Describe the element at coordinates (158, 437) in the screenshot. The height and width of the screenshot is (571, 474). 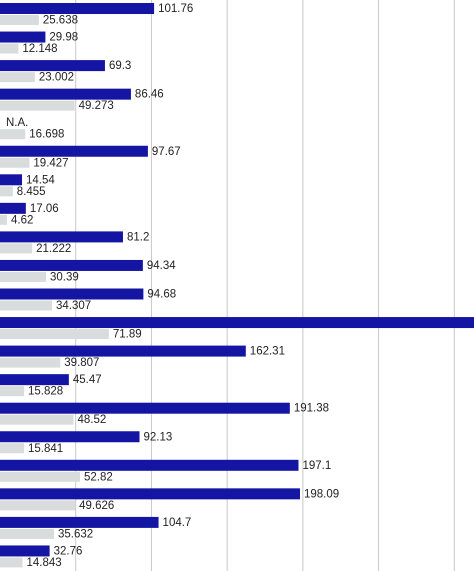
I see `value-label: 92.13` at that location.